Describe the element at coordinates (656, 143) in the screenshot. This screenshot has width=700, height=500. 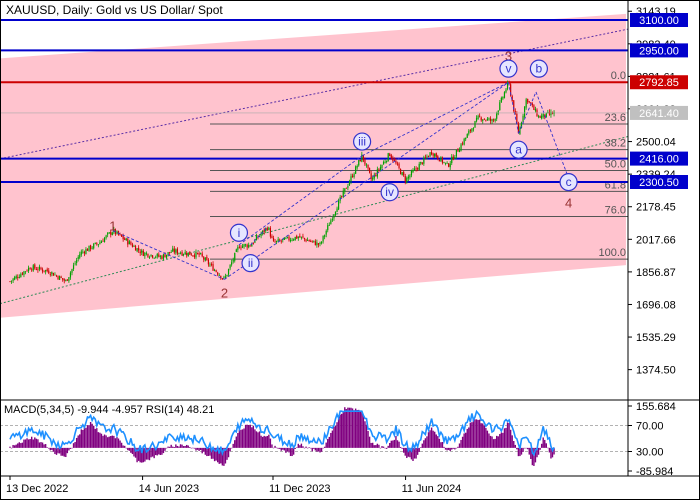
I see `price-tick-label: 2500.04` at that location.